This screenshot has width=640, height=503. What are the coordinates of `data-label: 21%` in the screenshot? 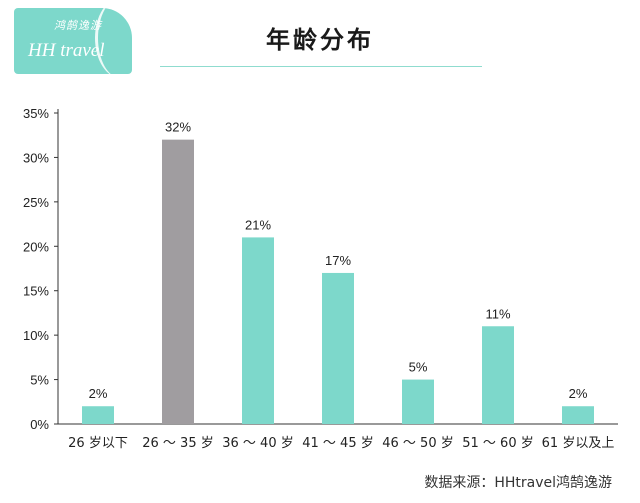 It's located at (258, 224).